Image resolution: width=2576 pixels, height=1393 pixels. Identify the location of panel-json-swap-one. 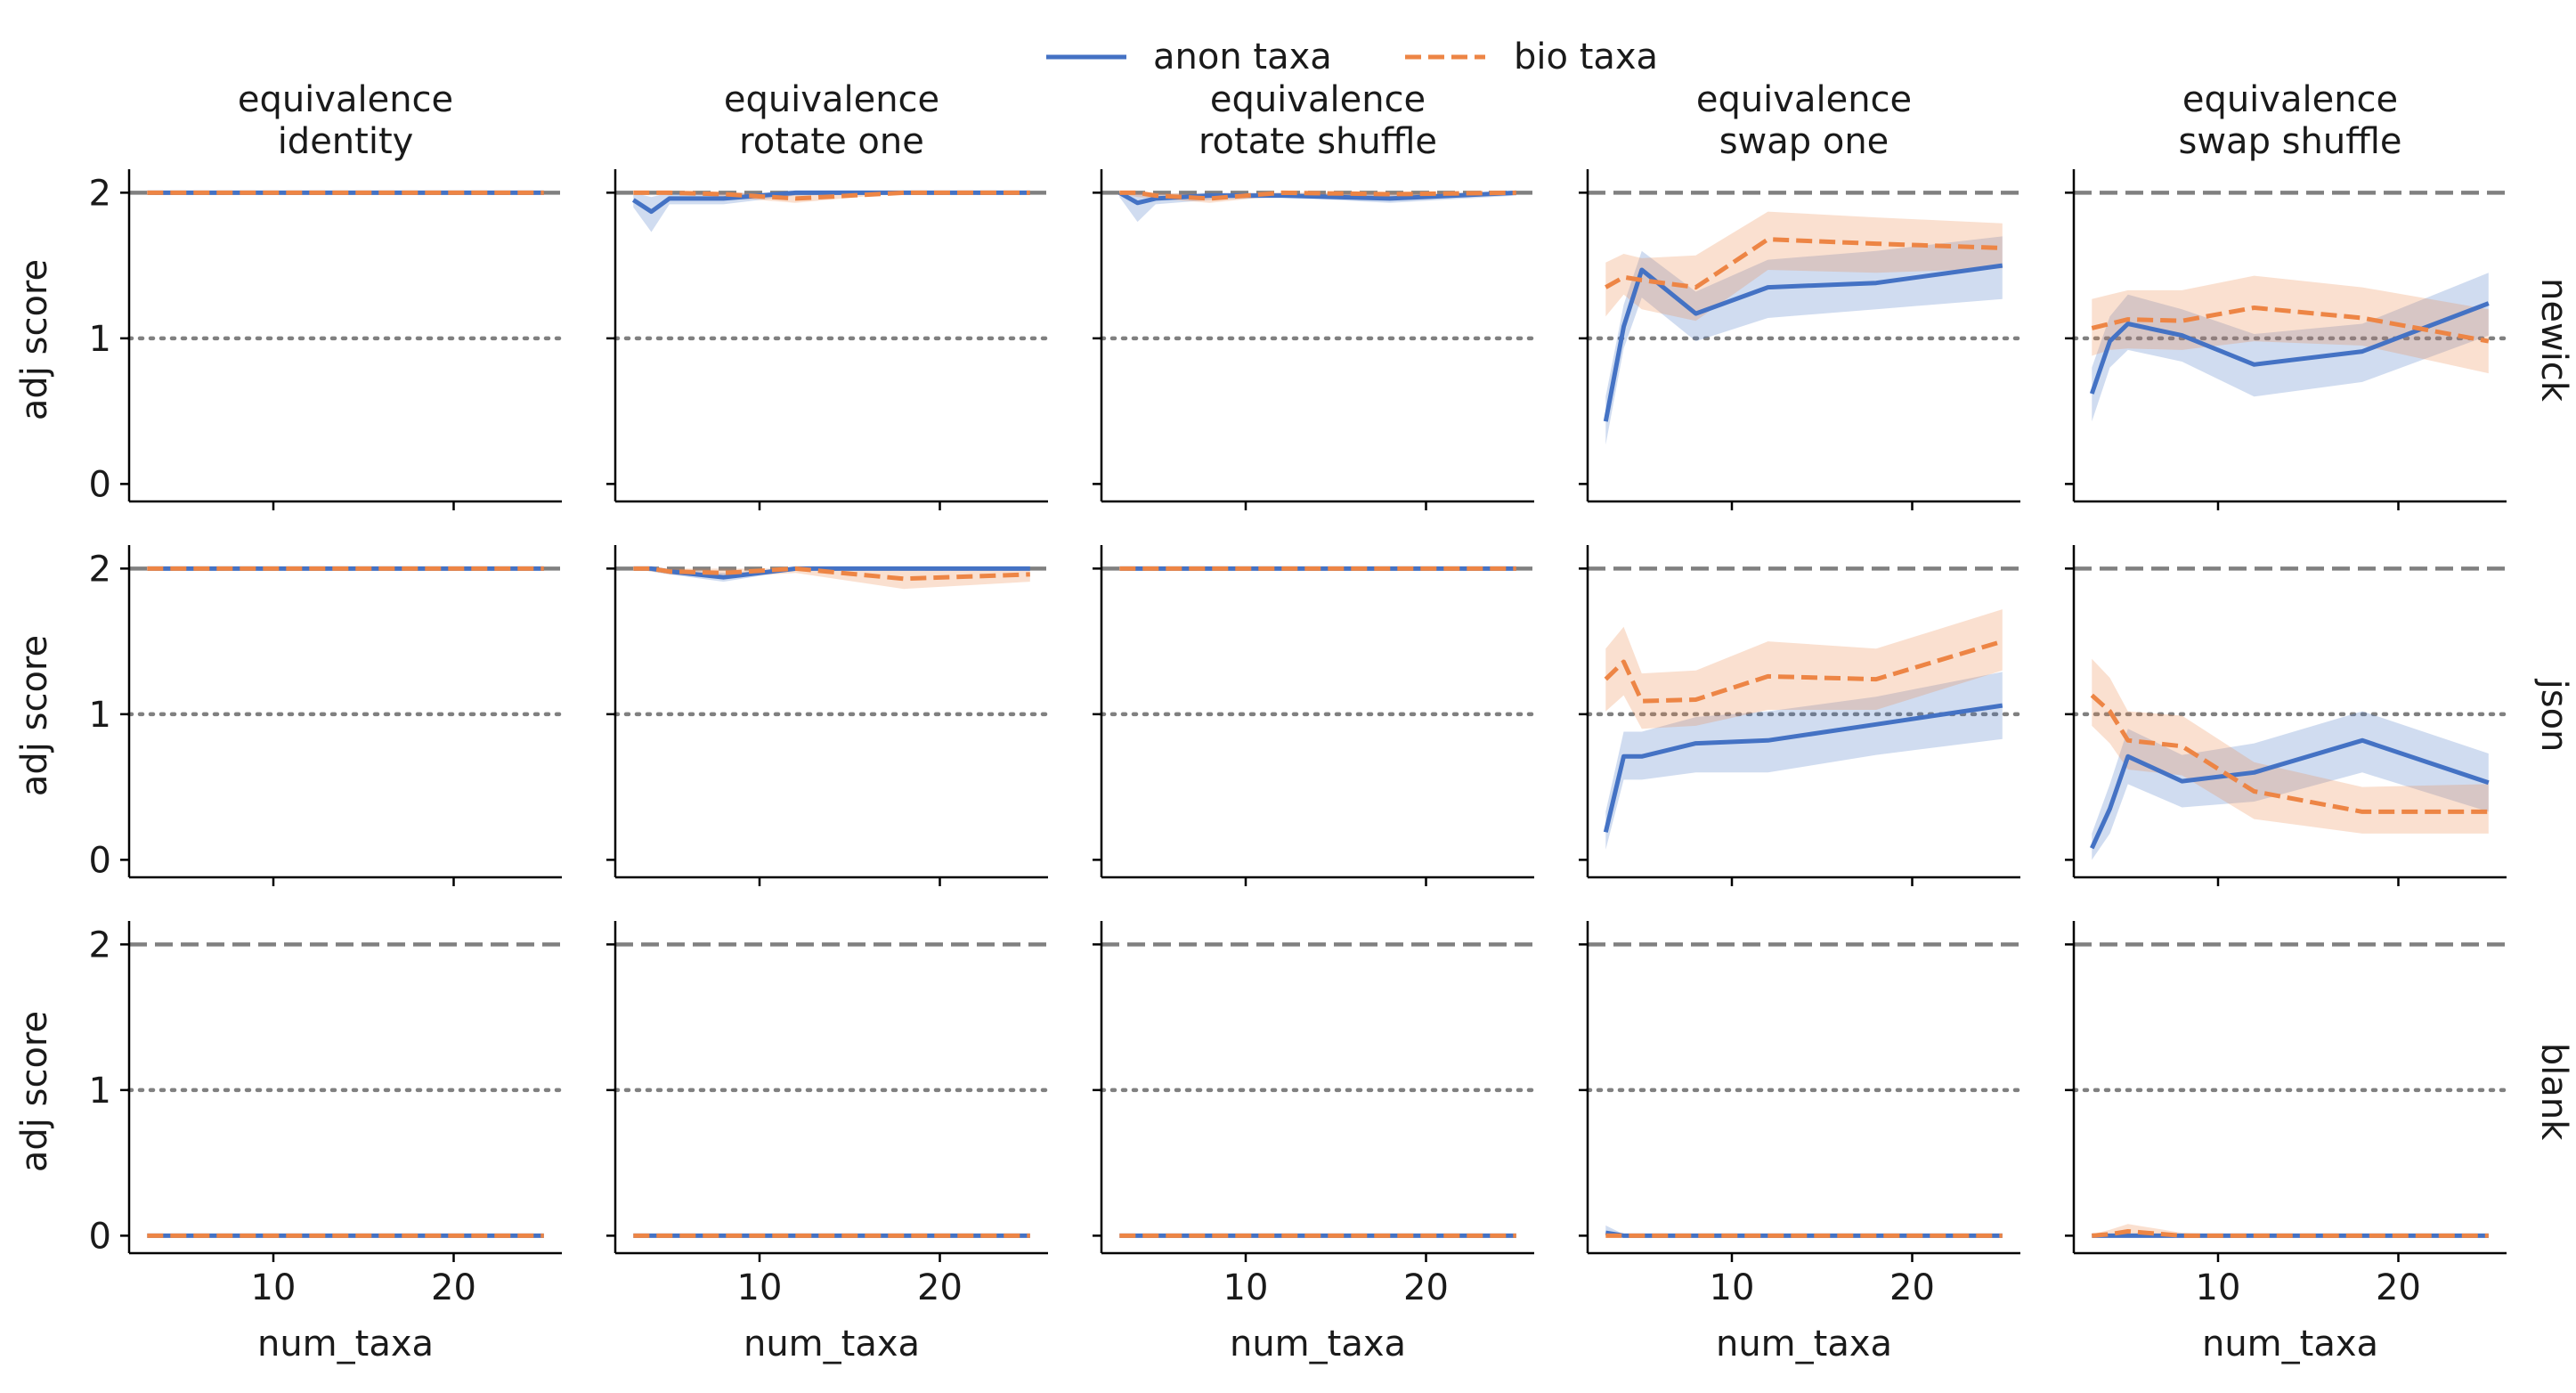
(1801, 715).